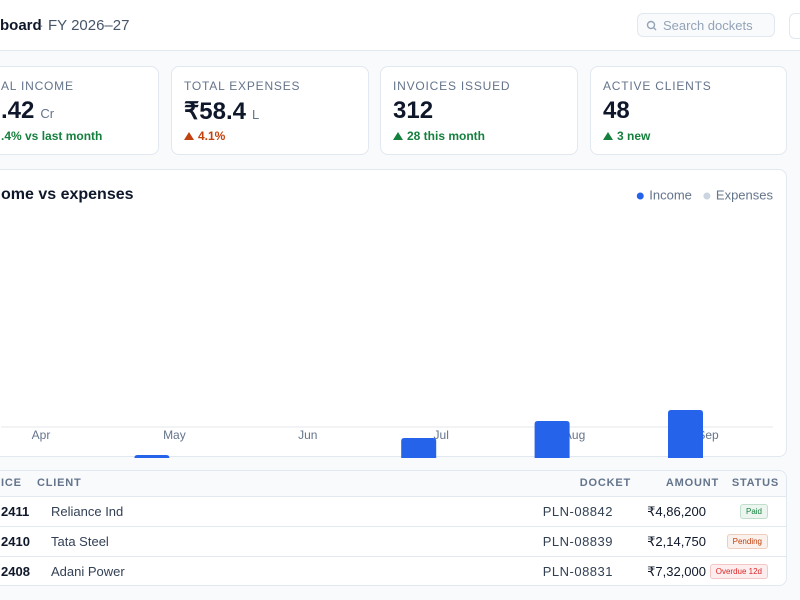 The height and width of the screenshot is (600, 800). Describe the element at coordinates (79, 110) in the screenshot. I see `kpi-card: AL INCOME .42 Cr .4% vs last month` at that location.